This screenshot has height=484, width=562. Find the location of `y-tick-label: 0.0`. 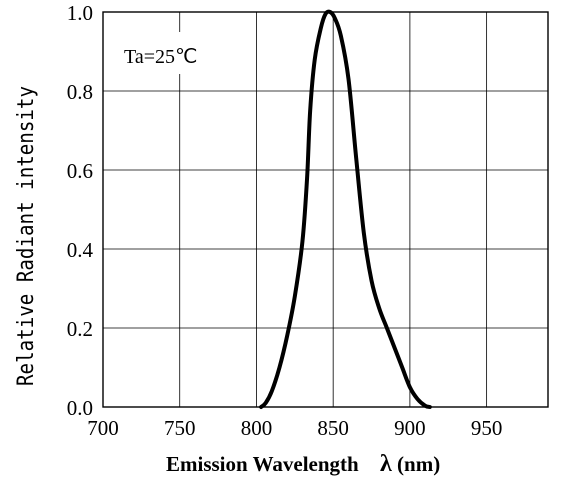

y-tick-label: 0.0 is located at coordinates (80, 408).